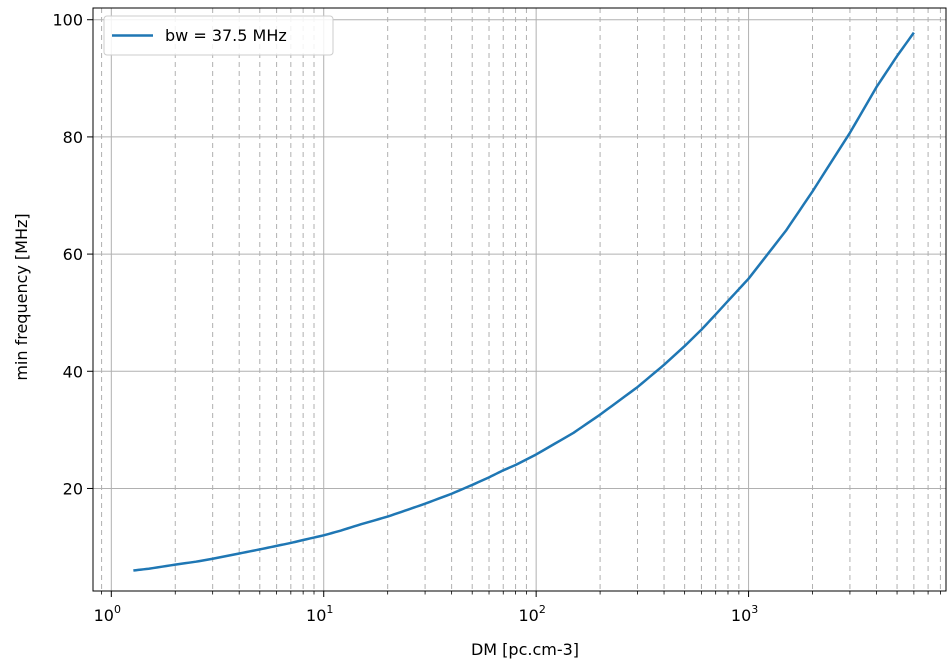  I want to click on x-tick-label: 10³, so click(744, 614).